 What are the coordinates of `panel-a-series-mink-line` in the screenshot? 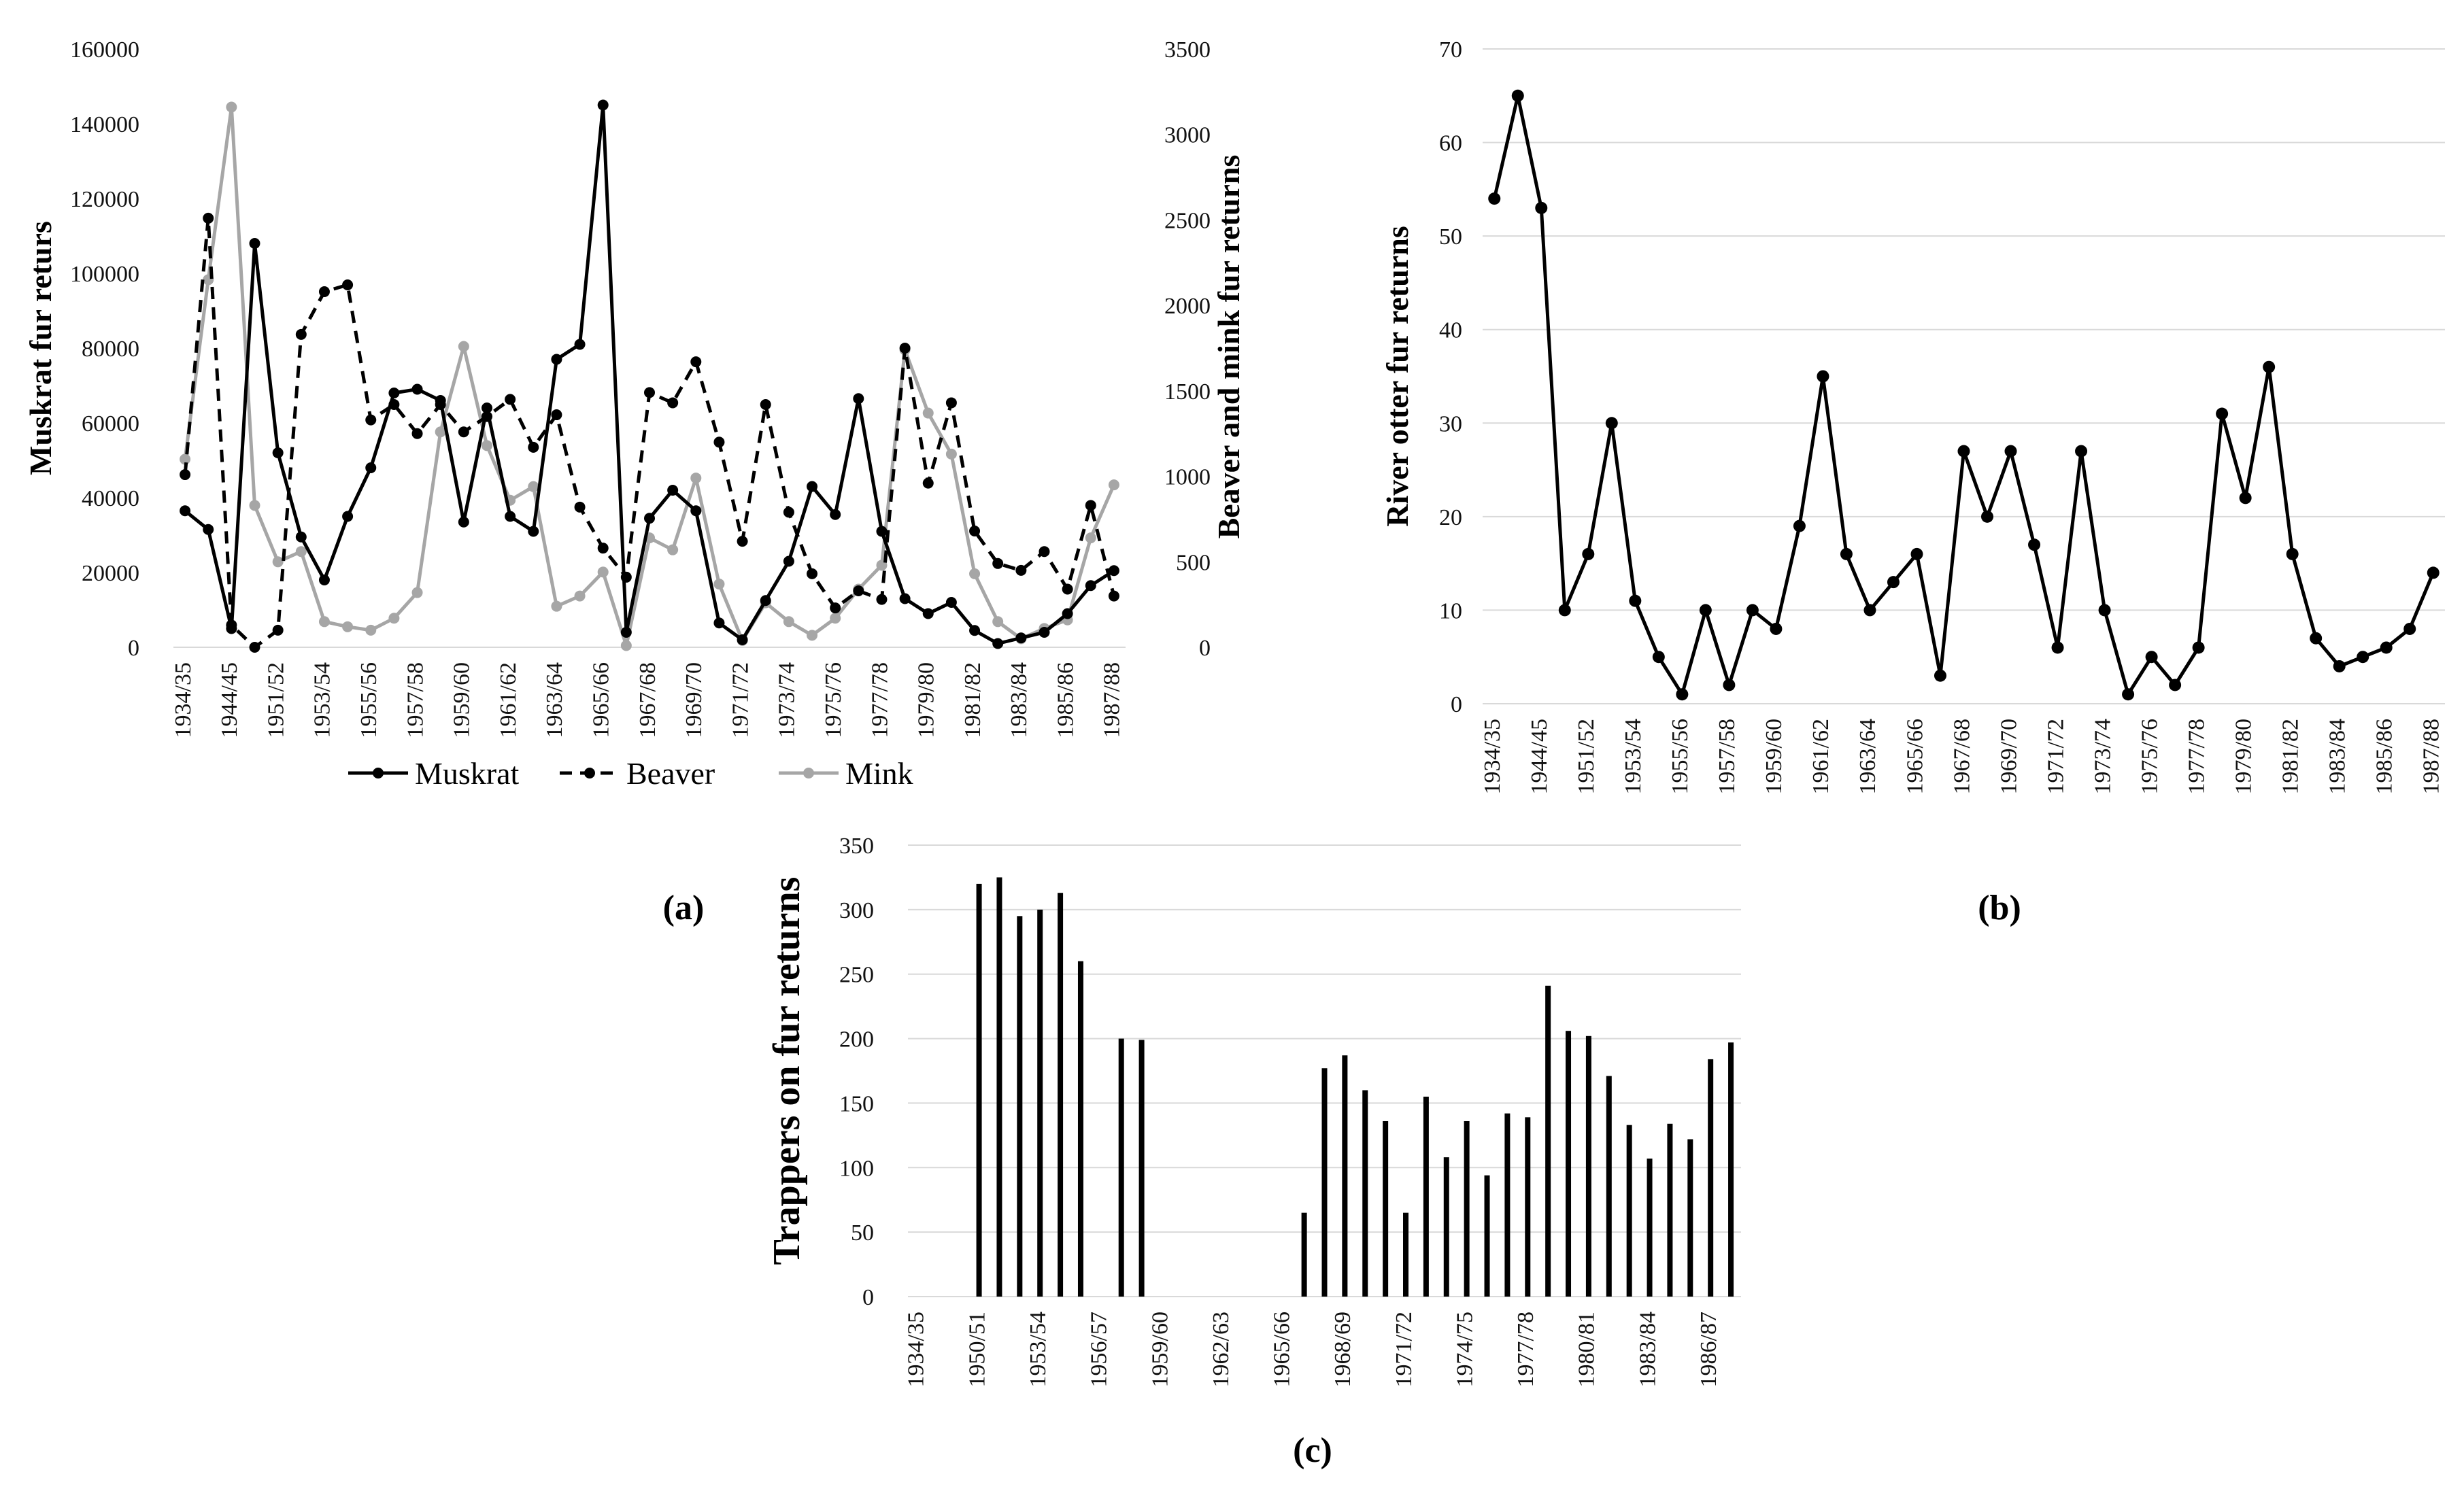 It's located at (649, 376).